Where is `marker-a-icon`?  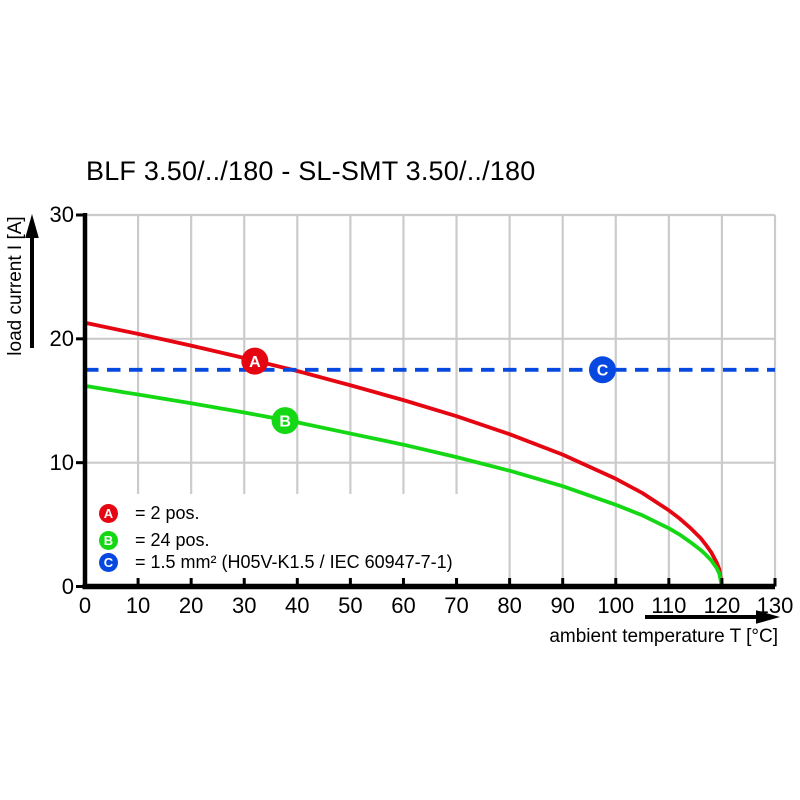
marker-a-icon is located at coordinates (255, 361).